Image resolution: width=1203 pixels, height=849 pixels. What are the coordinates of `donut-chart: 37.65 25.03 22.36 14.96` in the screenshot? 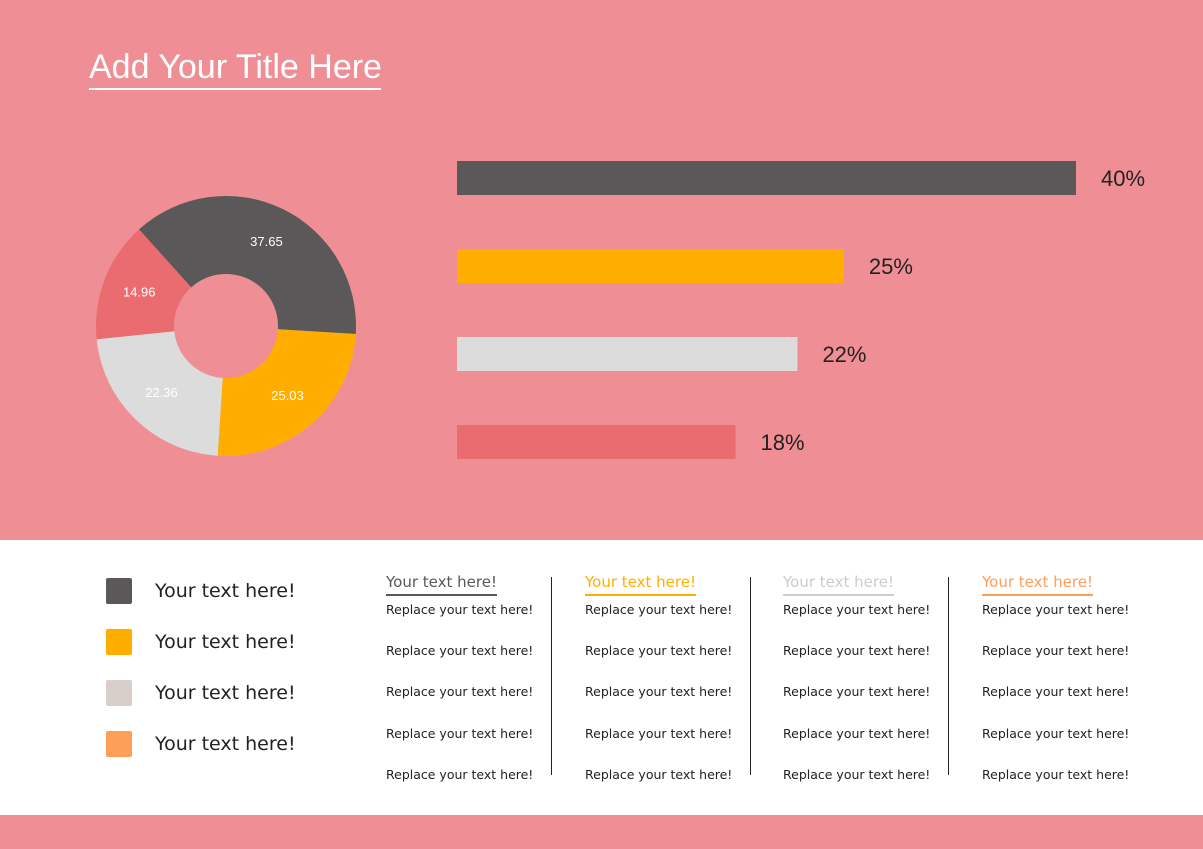 It's located at (226, 326).